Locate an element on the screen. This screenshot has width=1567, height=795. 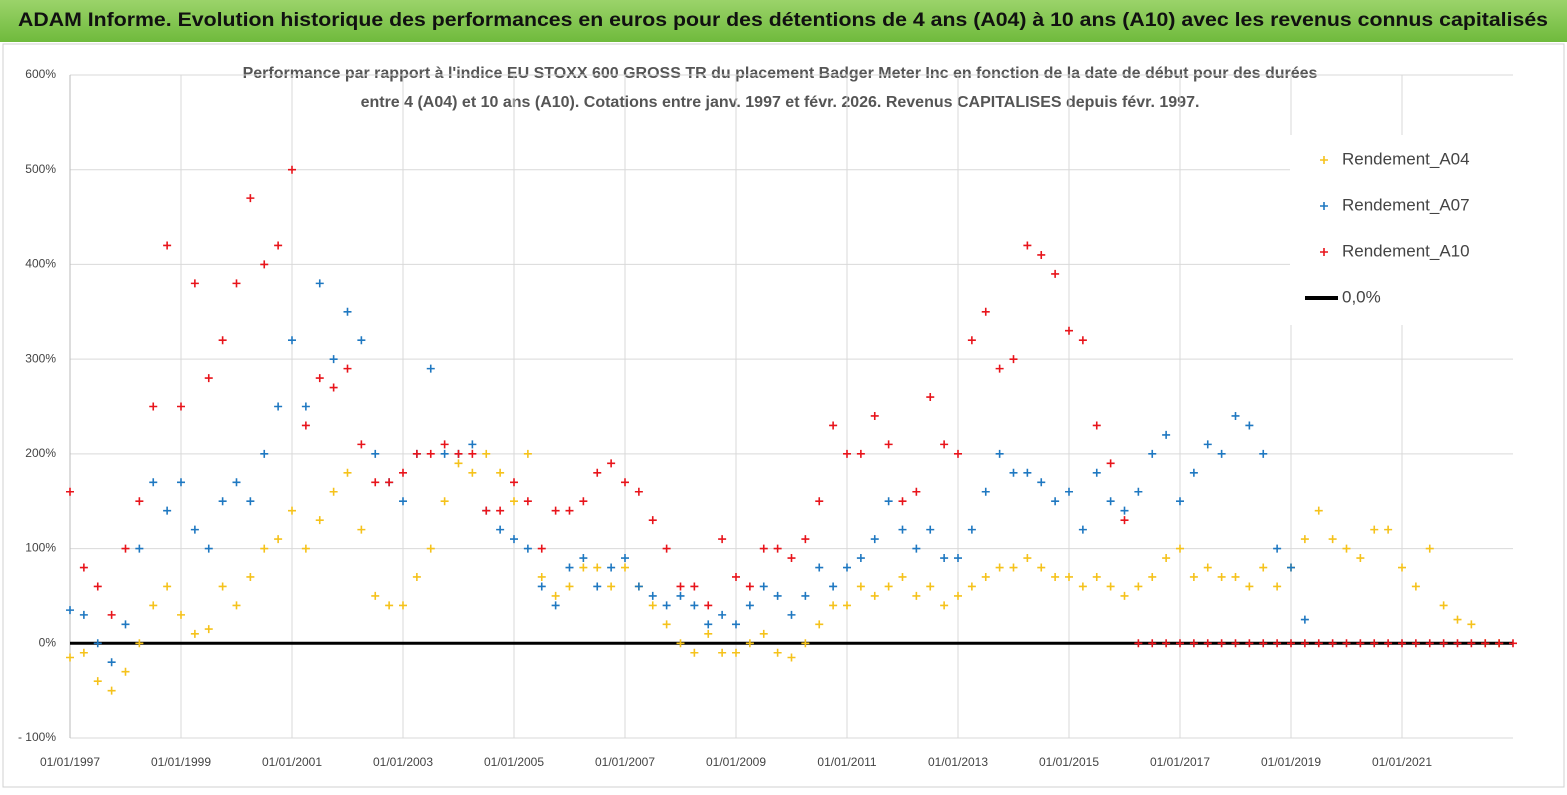
legend-label: 0,0% is located at coordinates (1361, 296).